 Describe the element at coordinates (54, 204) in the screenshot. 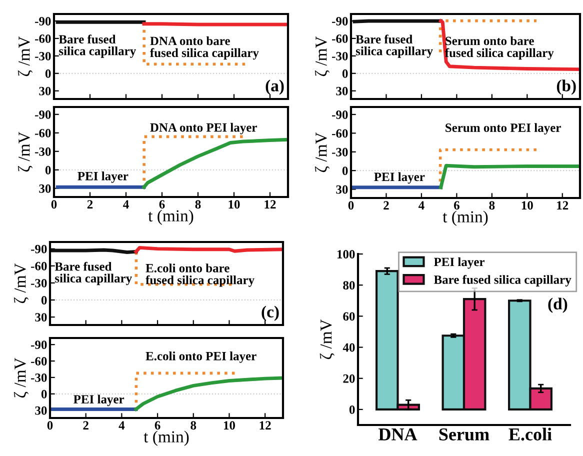

I see `x-tick-label: 0` at that location.